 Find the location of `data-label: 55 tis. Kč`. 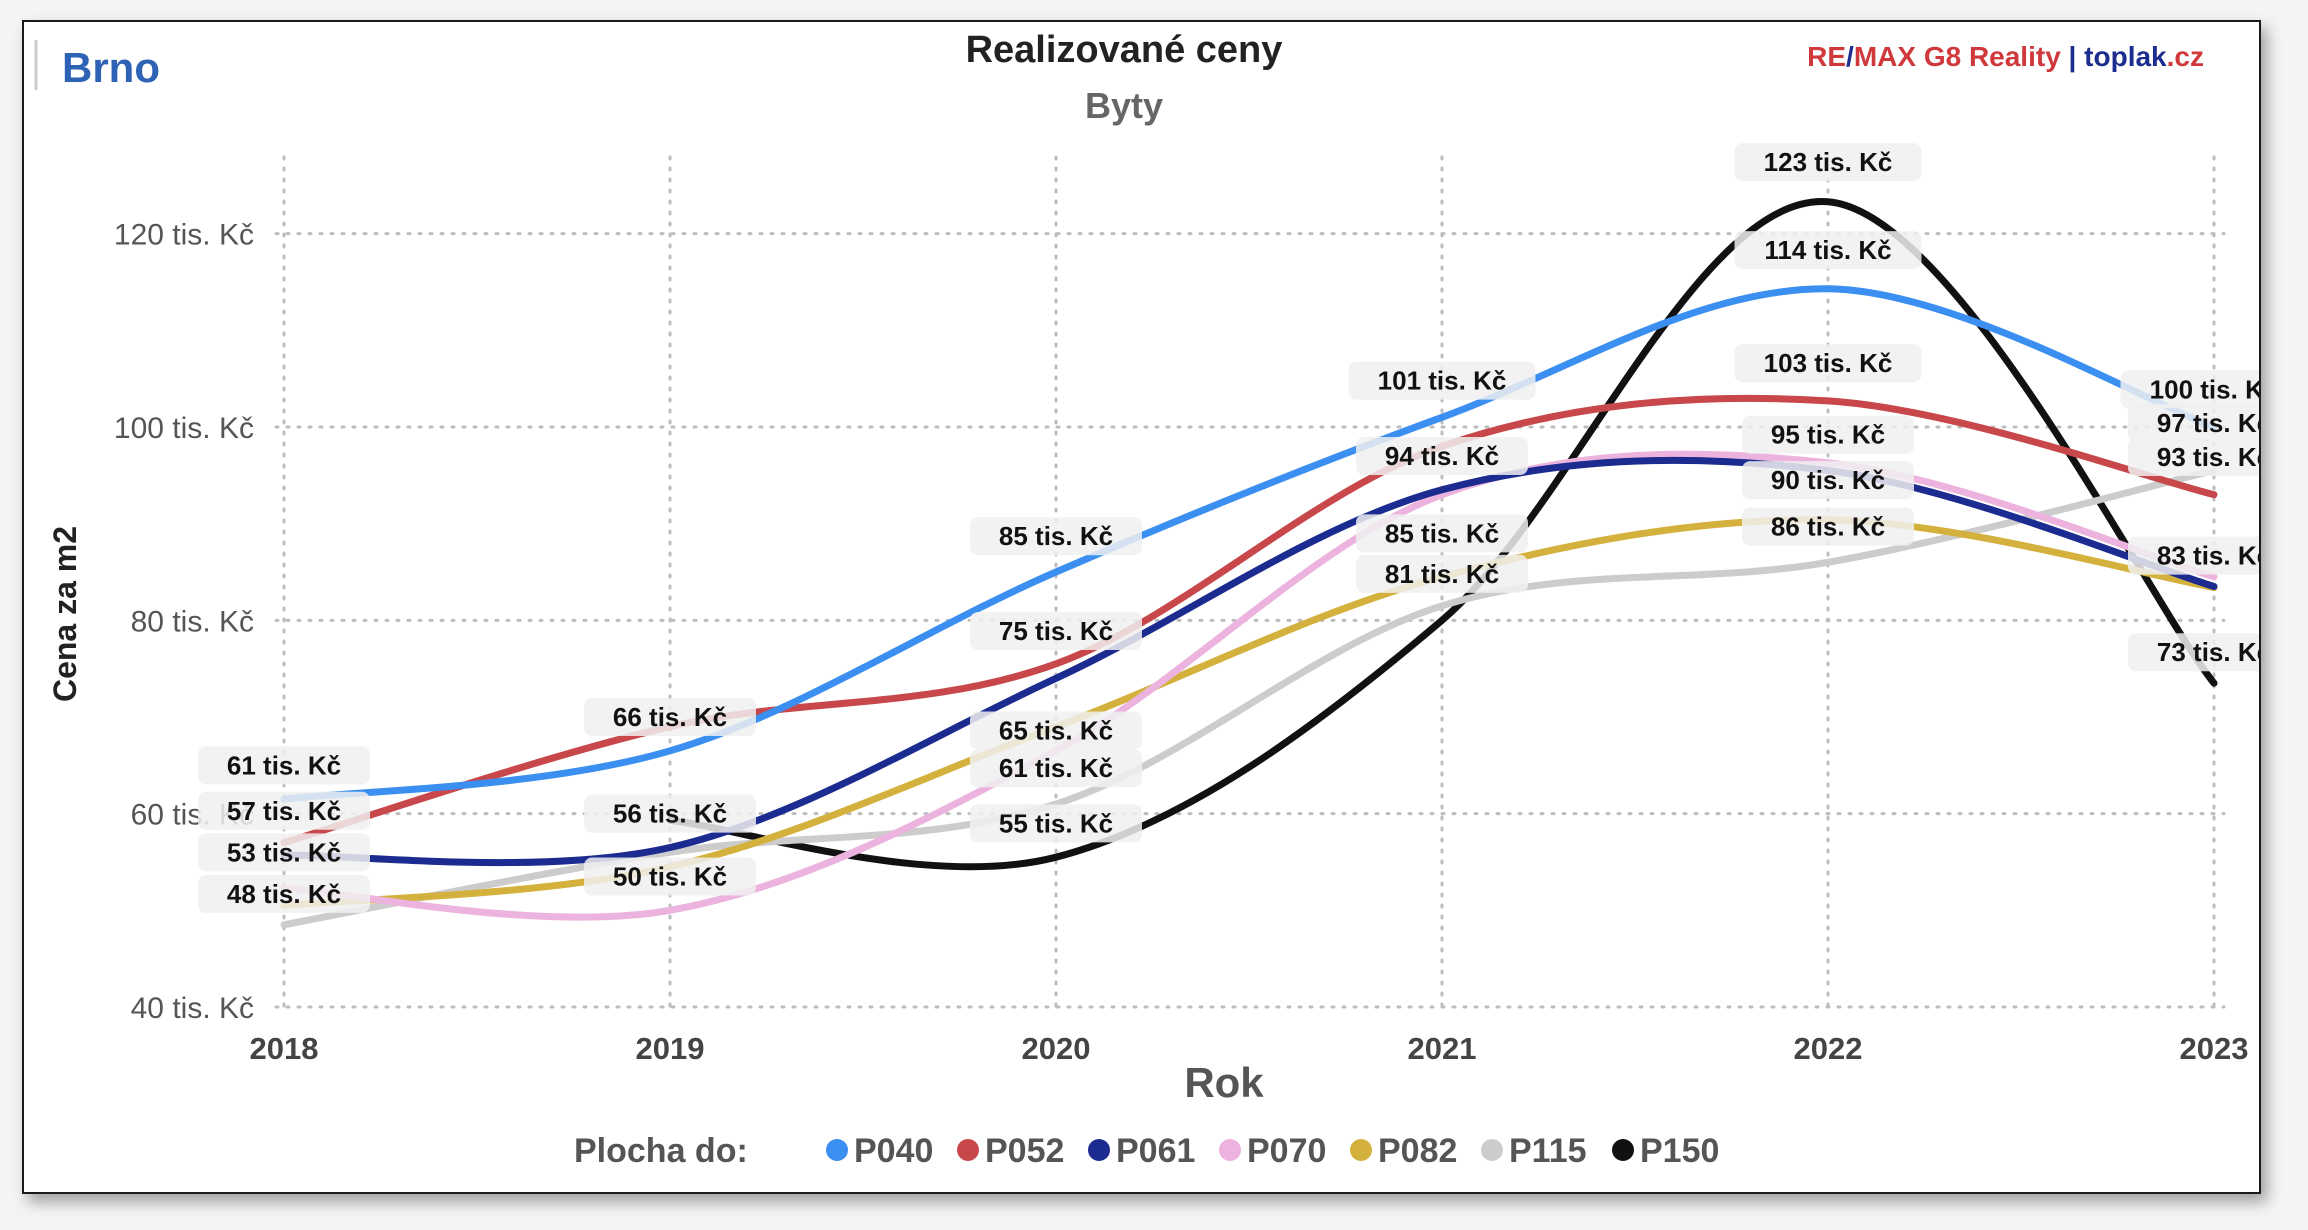

data-label: 55 tis. Kč is located at coordinates (1056, 823).